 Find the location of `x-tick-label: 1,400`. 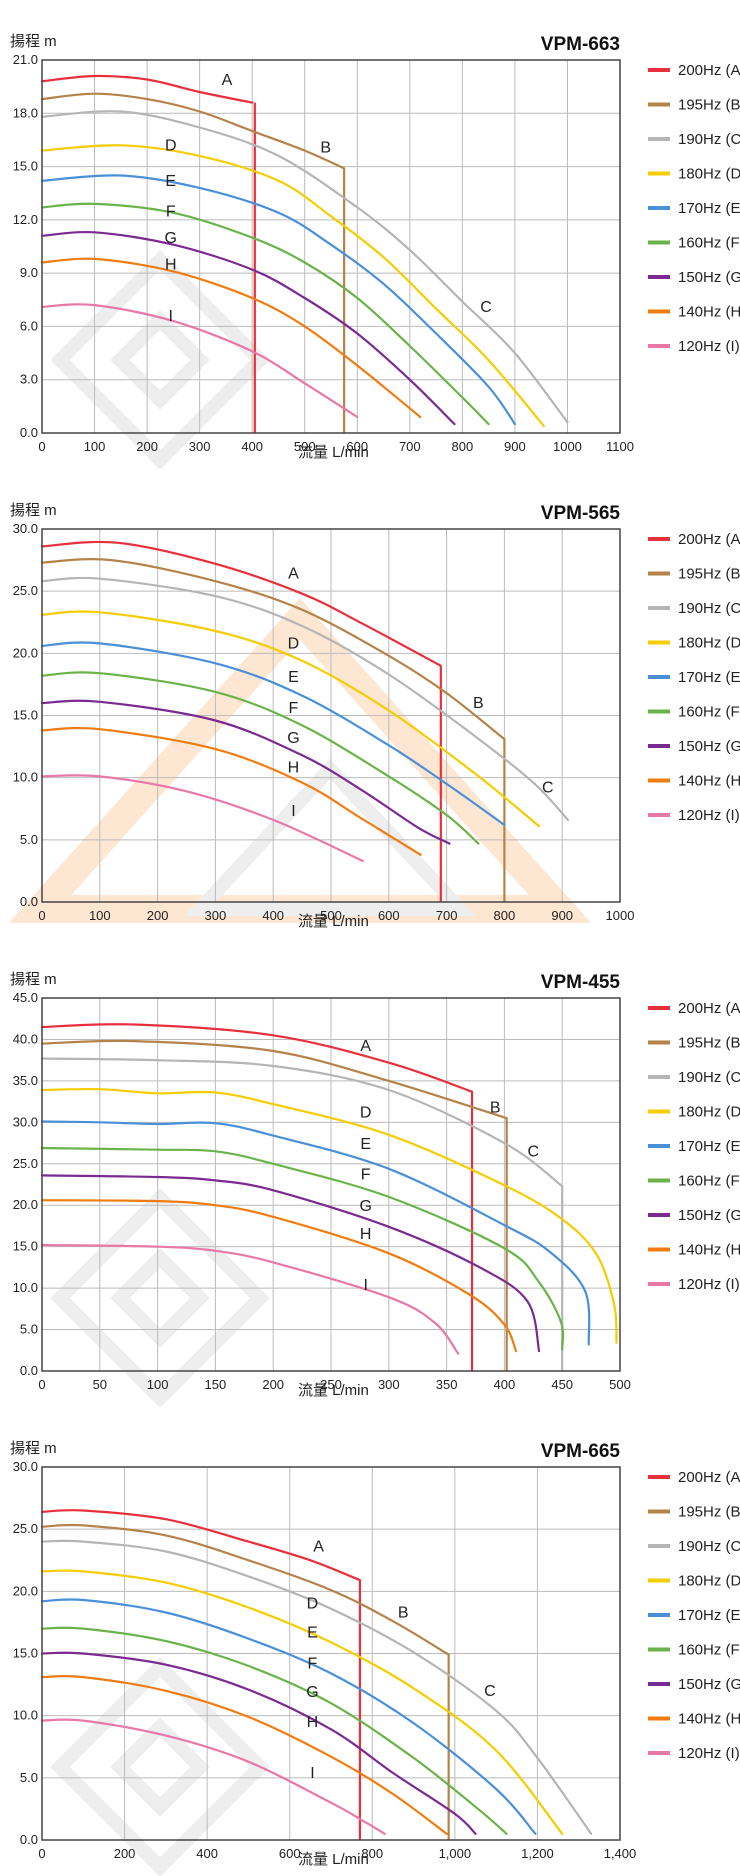

x-tick-label: 1,400 is located at coordinates (620, 1853).